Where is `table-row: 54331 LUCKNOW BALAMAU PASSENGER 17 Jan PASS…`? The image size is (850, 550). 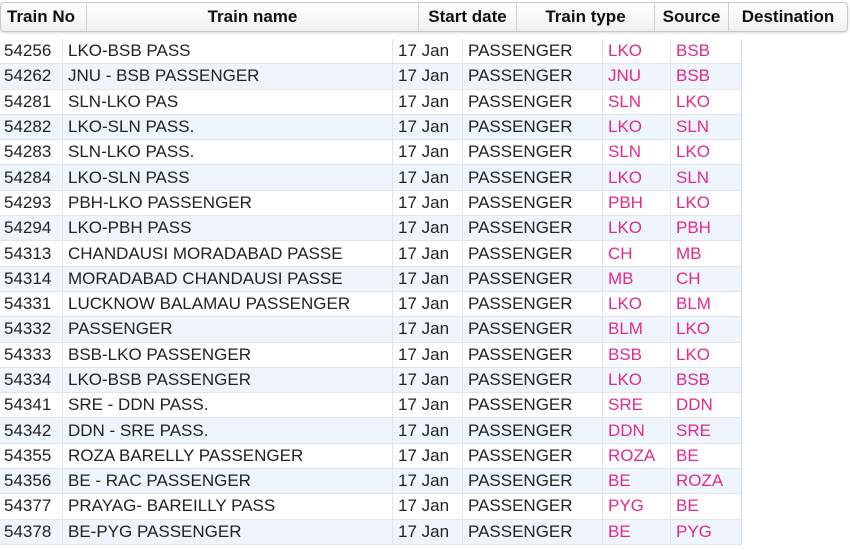
table-row: 54331 LUCKNOW BALAMAU PASSENGER 17 Jan PASS… is located at coordinates (370, 304).